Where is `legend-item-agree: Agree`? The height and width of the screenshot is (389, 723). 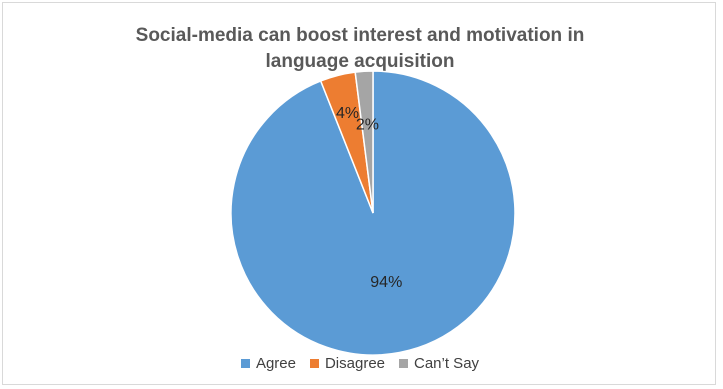 legend-item-agree: Agree is located at coordinates (268, 363).